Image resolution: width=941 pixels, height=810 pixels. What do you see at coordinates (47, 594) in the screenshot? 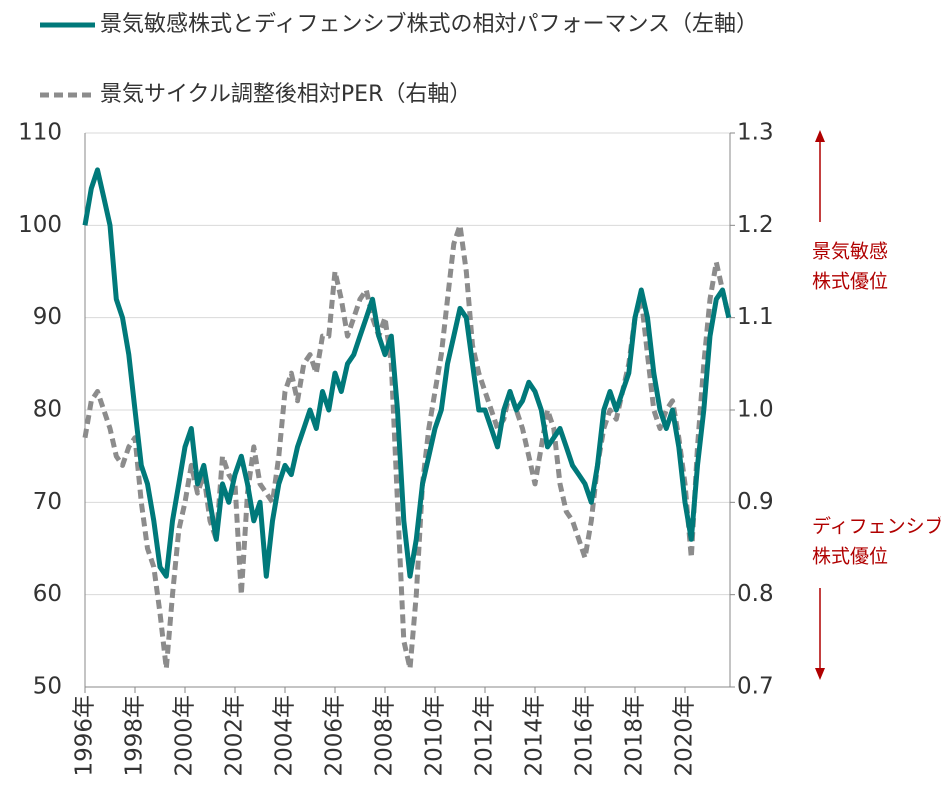
I see `y-tick-label: 60` at bounding box center [47, 594].